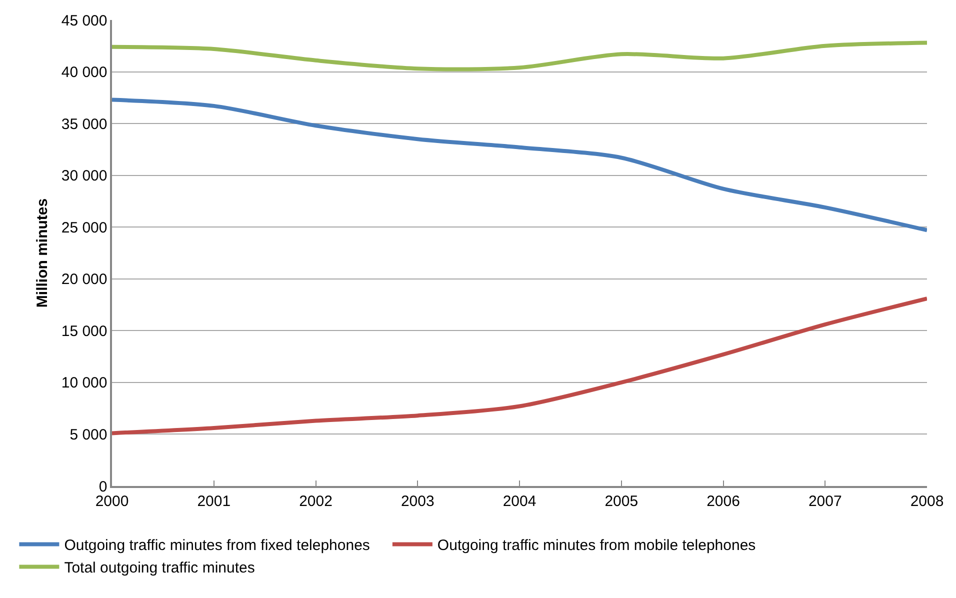 This screenshot has width=956, height=598. Describe the element at coordinates (596, 545) in the screenshot. I see `legend-label: Outgoing traffic minutes from mobile telephones` at that location.